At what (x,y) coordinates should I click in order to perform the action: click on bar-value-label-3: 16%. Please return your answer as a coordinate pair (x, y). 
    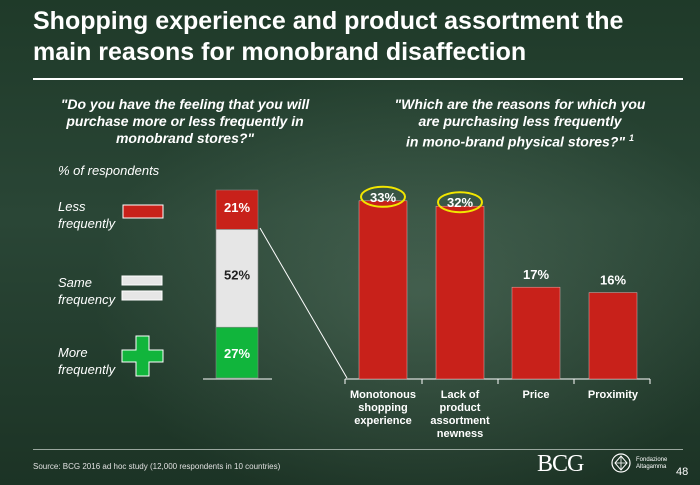
    Looking at the image, I should click on (613, 280).